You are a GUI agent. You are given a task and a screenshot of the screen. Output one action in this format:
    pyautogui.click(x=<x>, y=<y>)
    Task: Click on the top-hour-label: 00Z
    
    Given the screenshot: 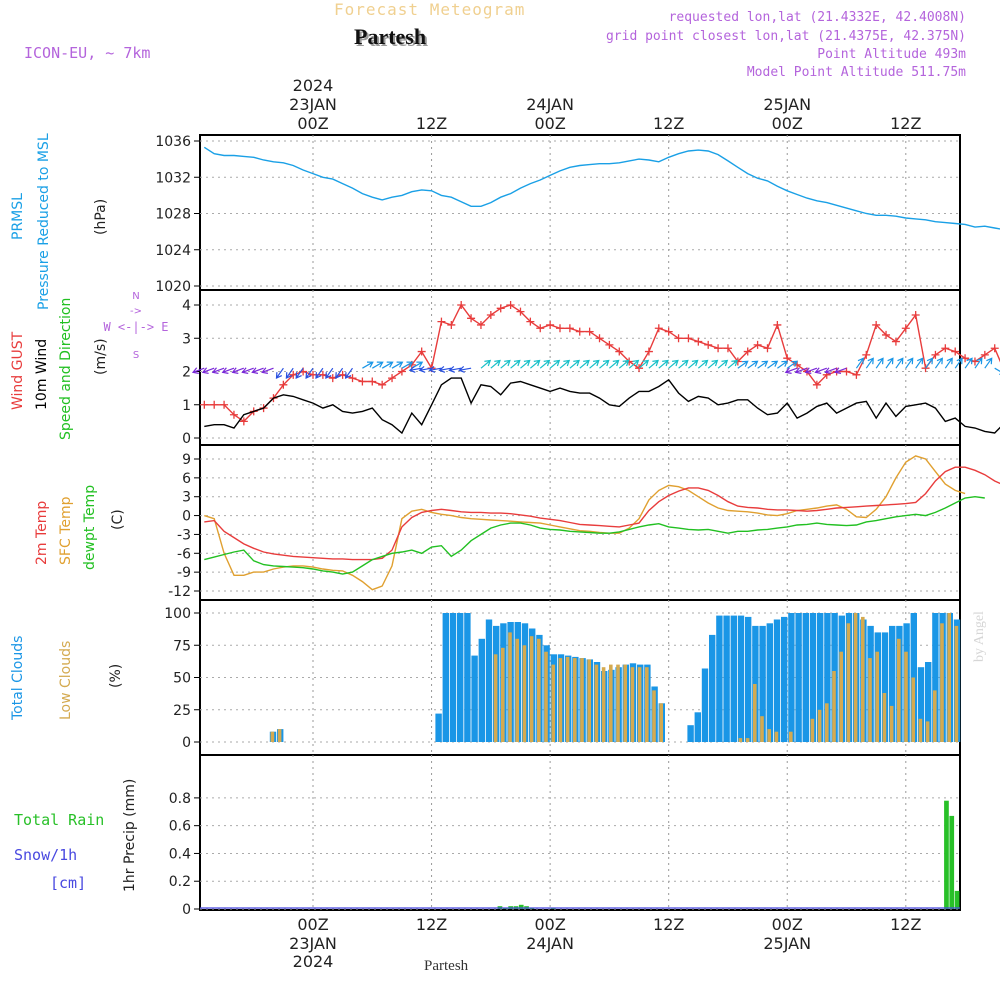 What is the action you would take?
    pyautogui.click(x=549, y=123)
    